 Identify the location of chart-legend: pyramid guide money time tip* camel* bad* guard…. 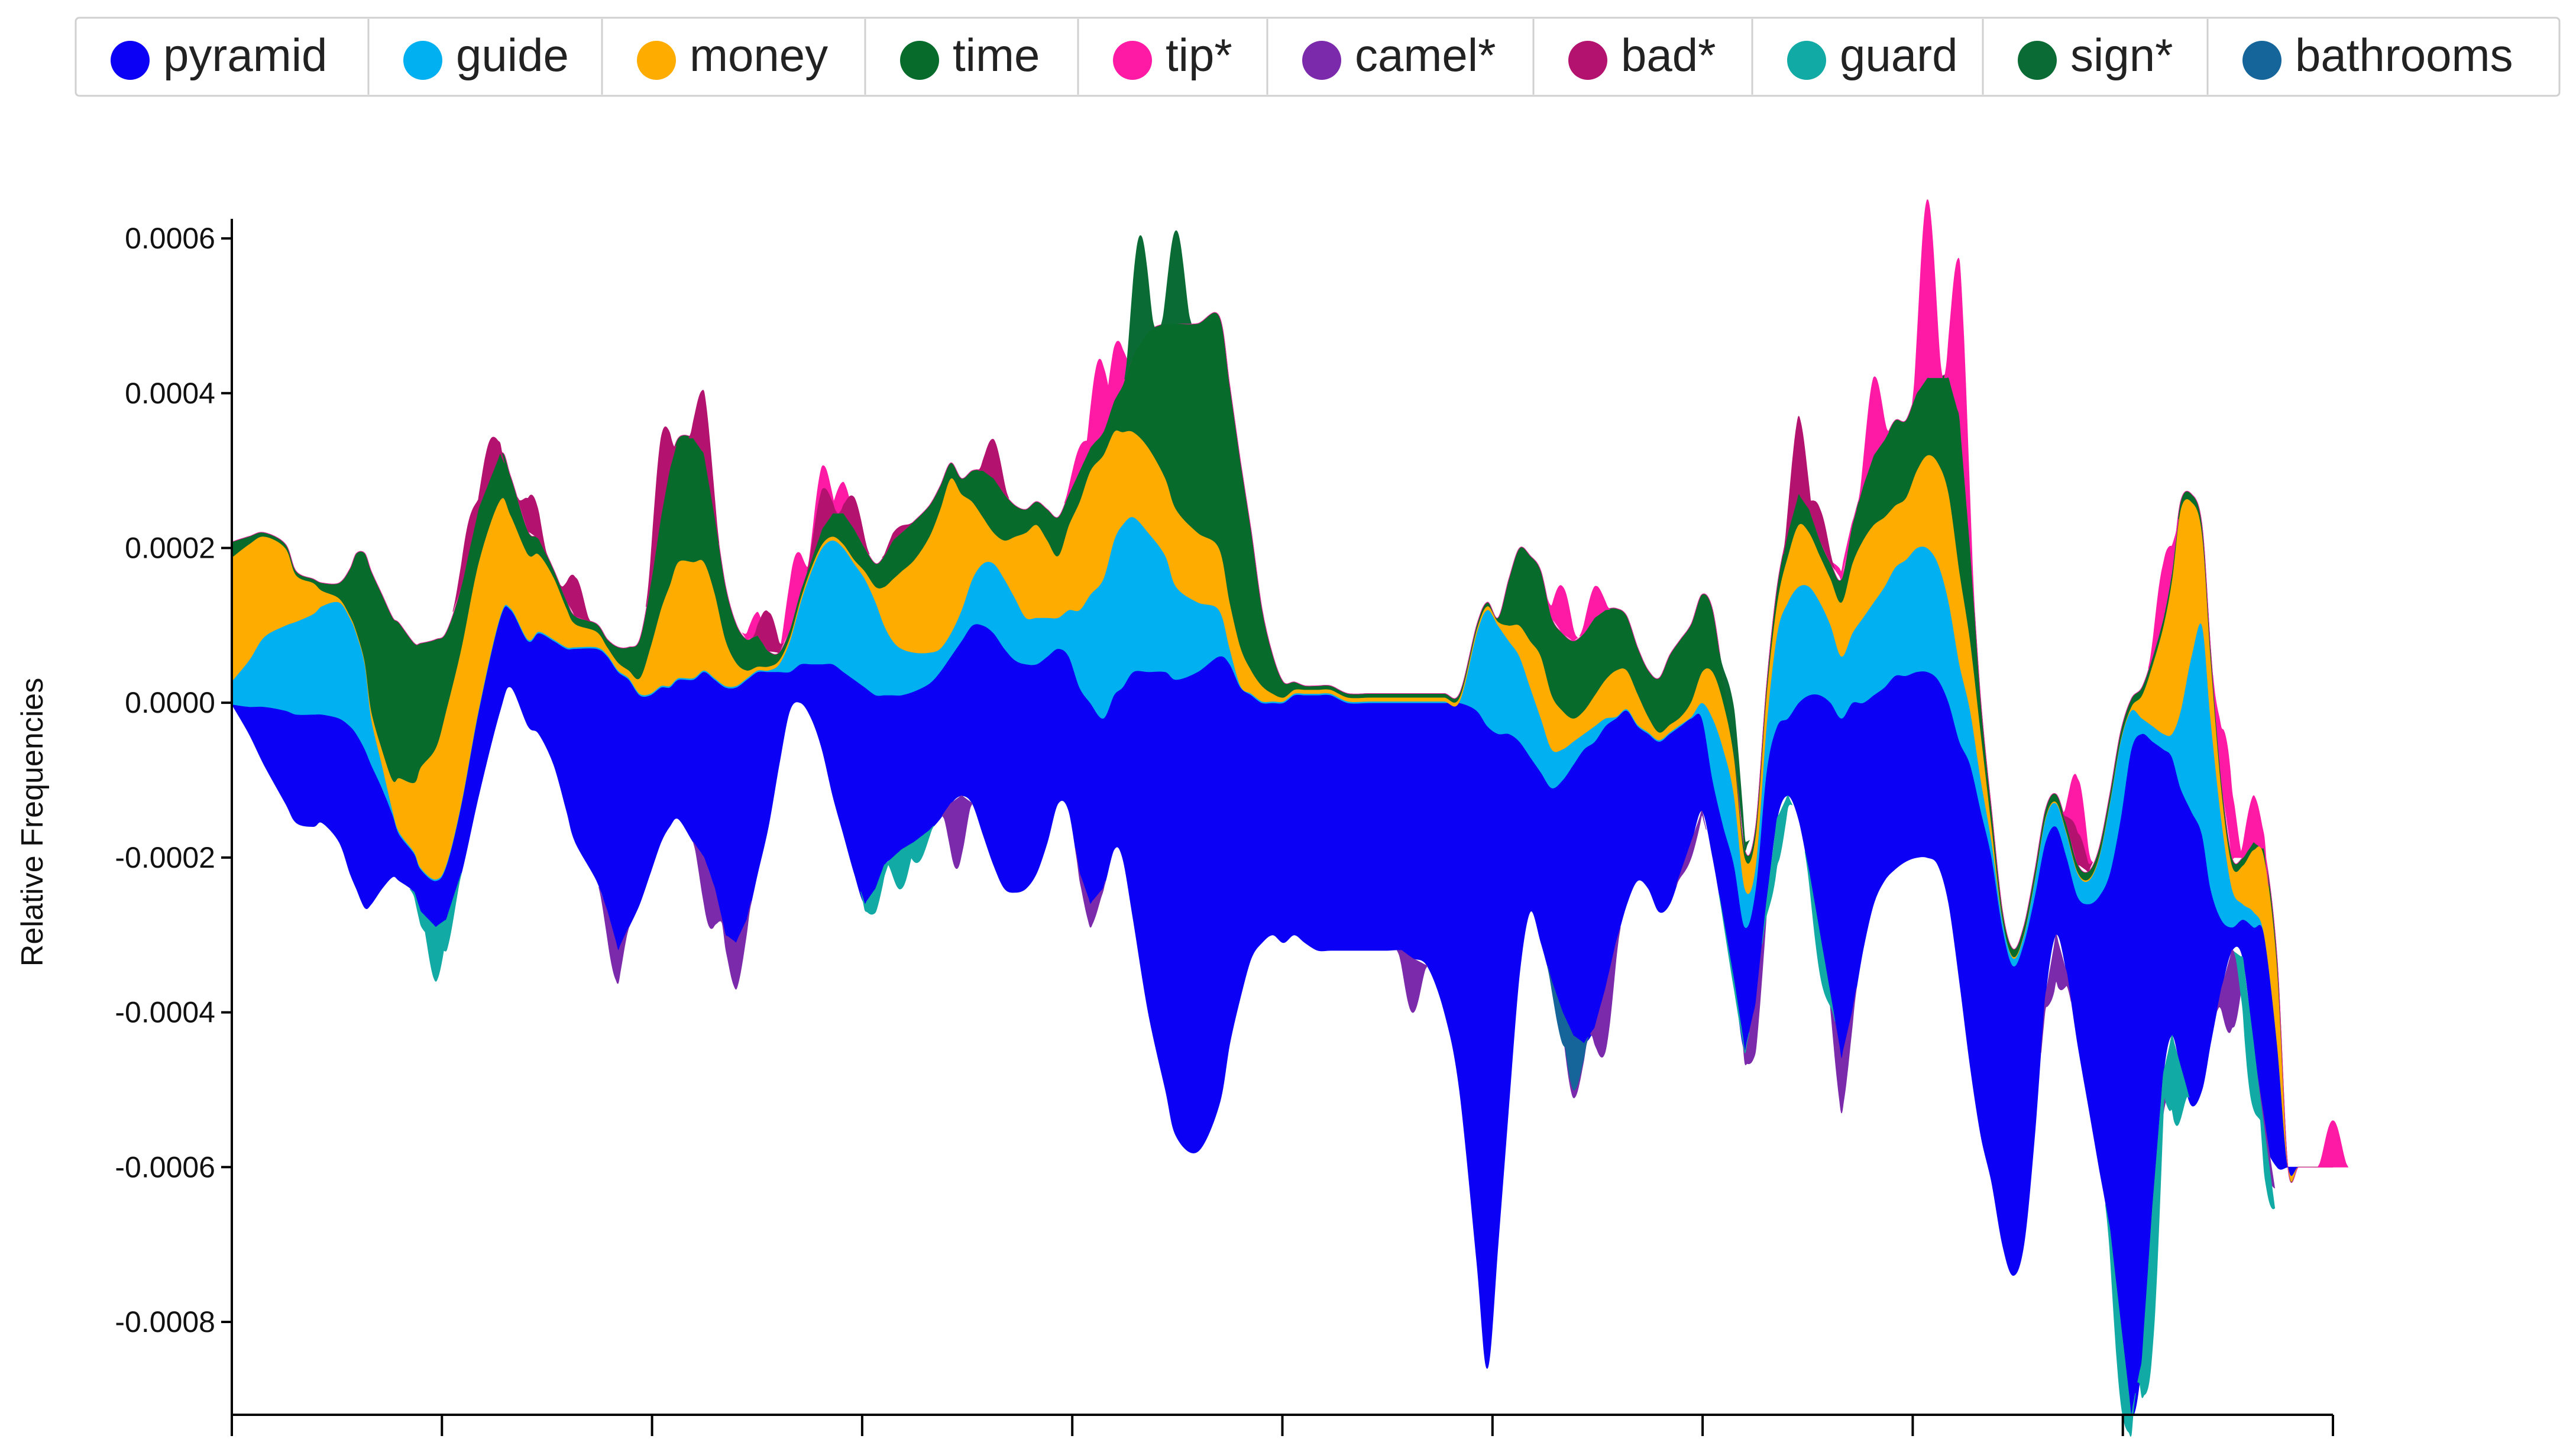
(1318, 57).